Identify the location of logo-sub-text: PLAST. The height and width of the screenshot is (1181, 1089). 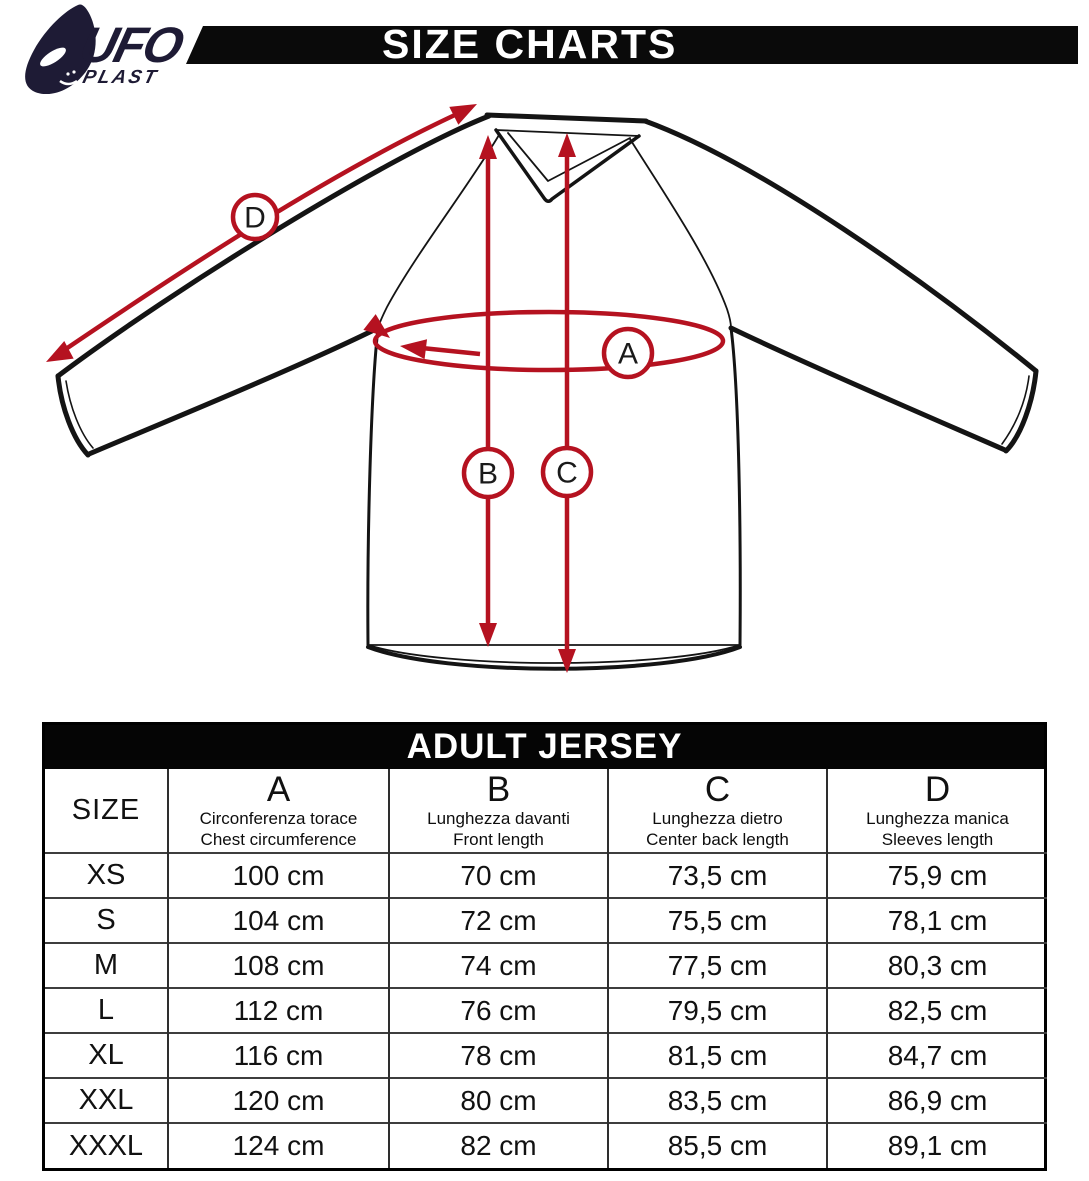
(121, 77).